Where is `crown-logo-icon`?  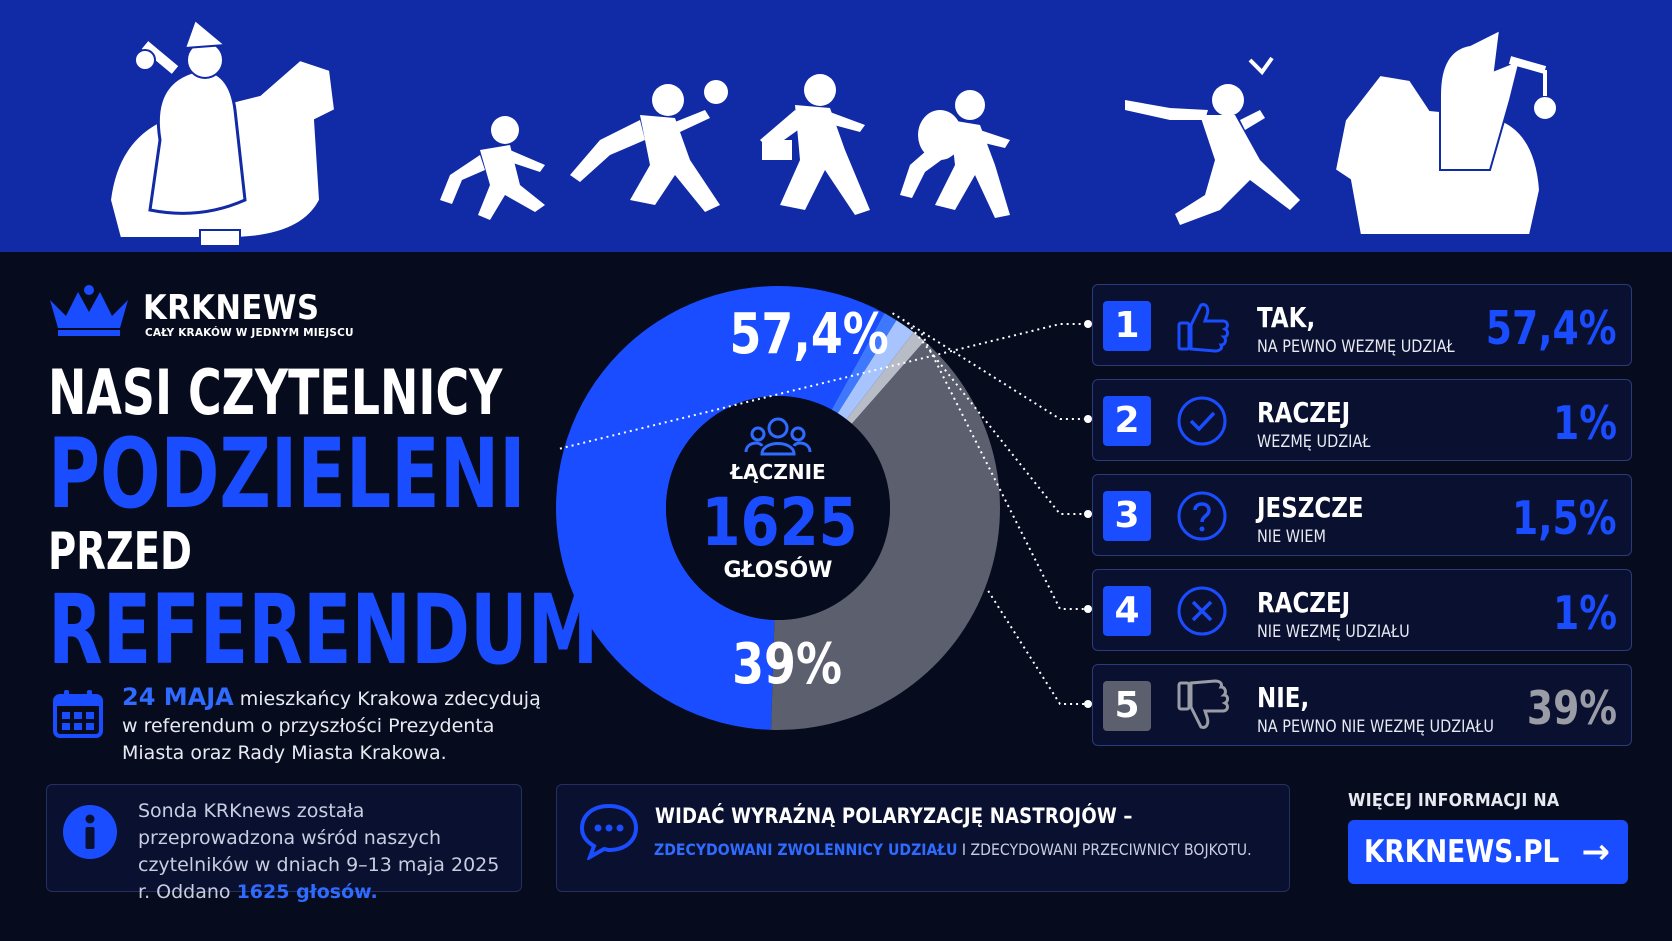 crown-logo-icon is located at coordinates (89, 310).